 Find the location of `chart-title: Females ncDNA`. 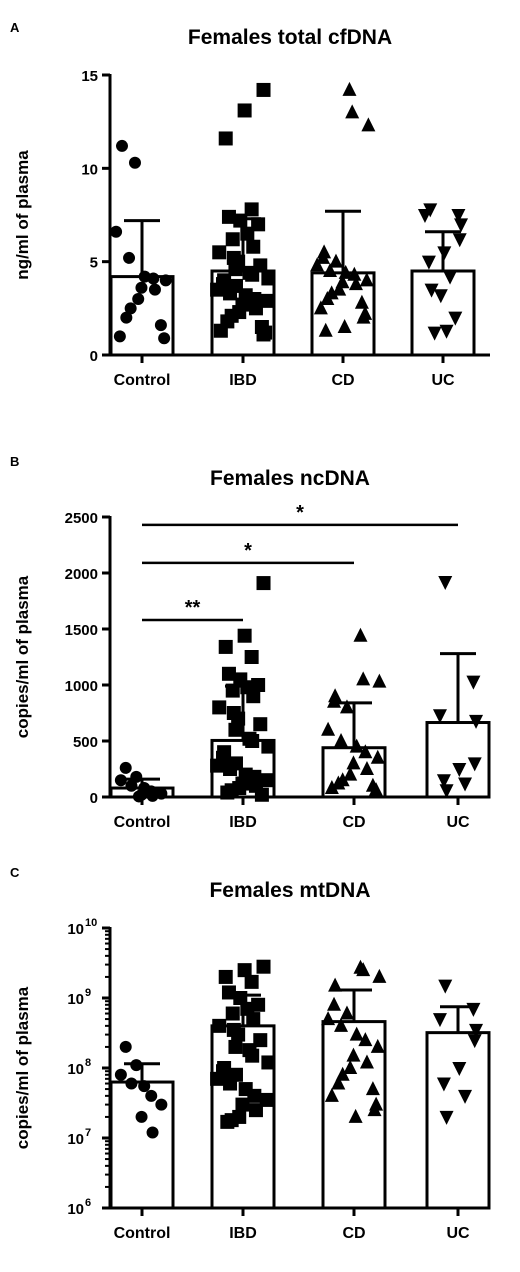

chart-title: Females ncDNA is located at coordinates (290, 478).